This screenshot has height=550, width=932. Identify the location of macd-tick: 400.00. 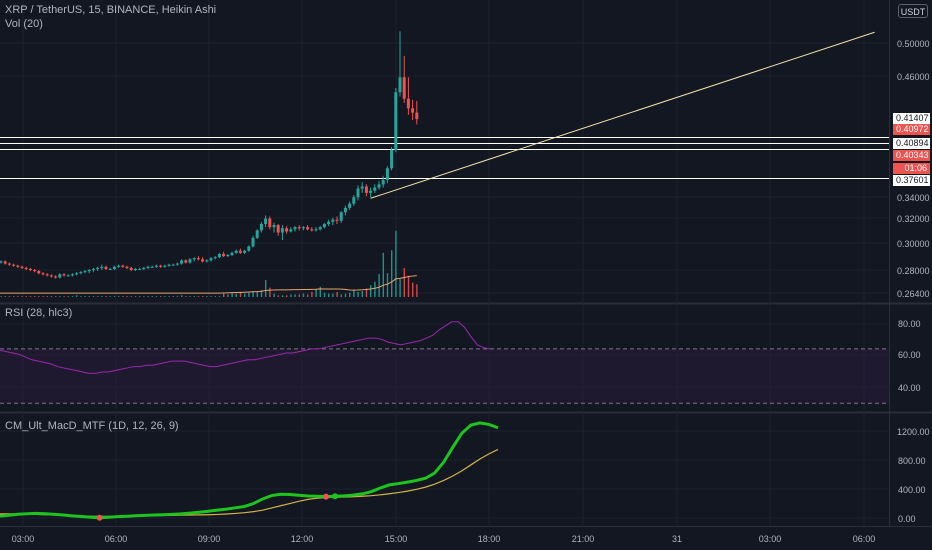
(912, 490).